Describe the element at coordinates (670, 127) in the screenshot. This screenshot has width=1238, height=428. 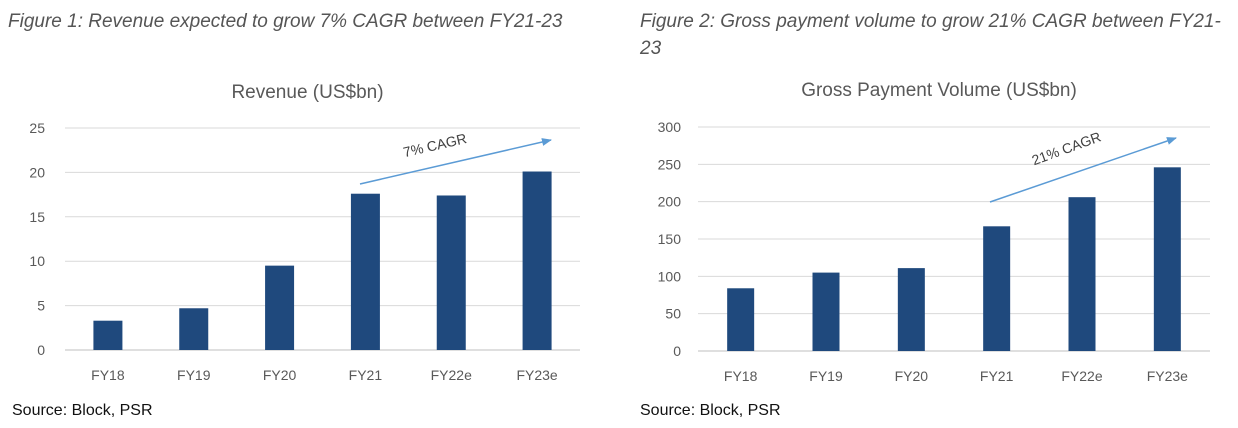
I see `y-tick-label: 300` at that location.